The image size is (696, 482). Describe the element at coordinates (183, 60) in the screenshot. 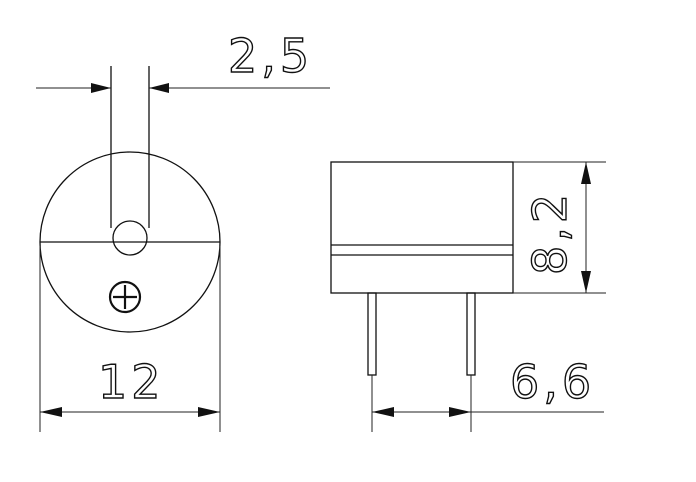

I see `dim-lead-width: 2,5` at that location.